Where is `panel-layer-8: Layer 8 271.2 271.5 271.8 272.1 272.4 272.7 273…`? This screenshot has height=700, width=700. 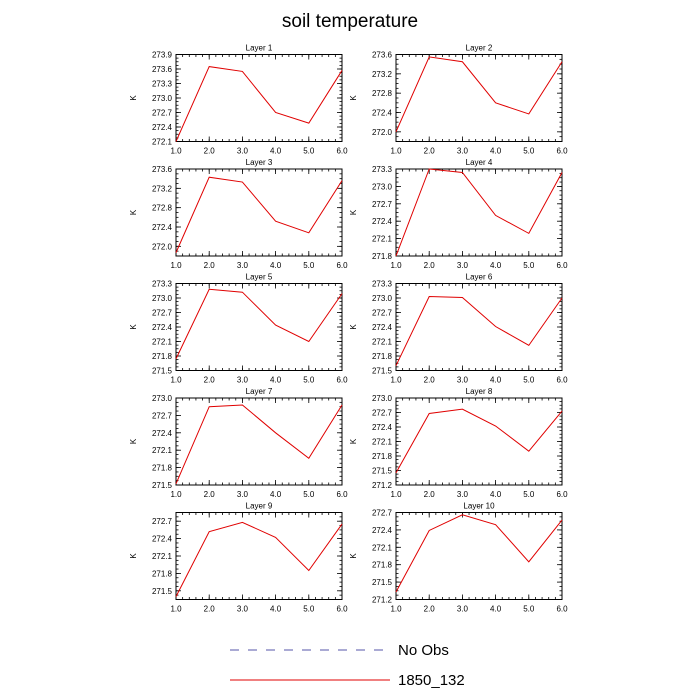
panel-layer-8: Layer 8 271.2 271.5 271.8 272.1 272.4 272.7 273… is located at coordinates (458, 443).